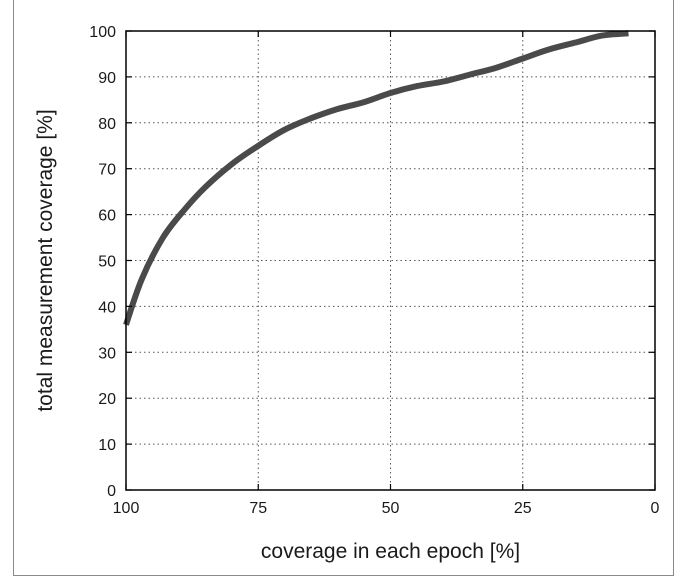 The image size is (678, 577). Describe the element at coordinates (102, 32) in the screenshot. I see `y-tick-label: 100` at that location.